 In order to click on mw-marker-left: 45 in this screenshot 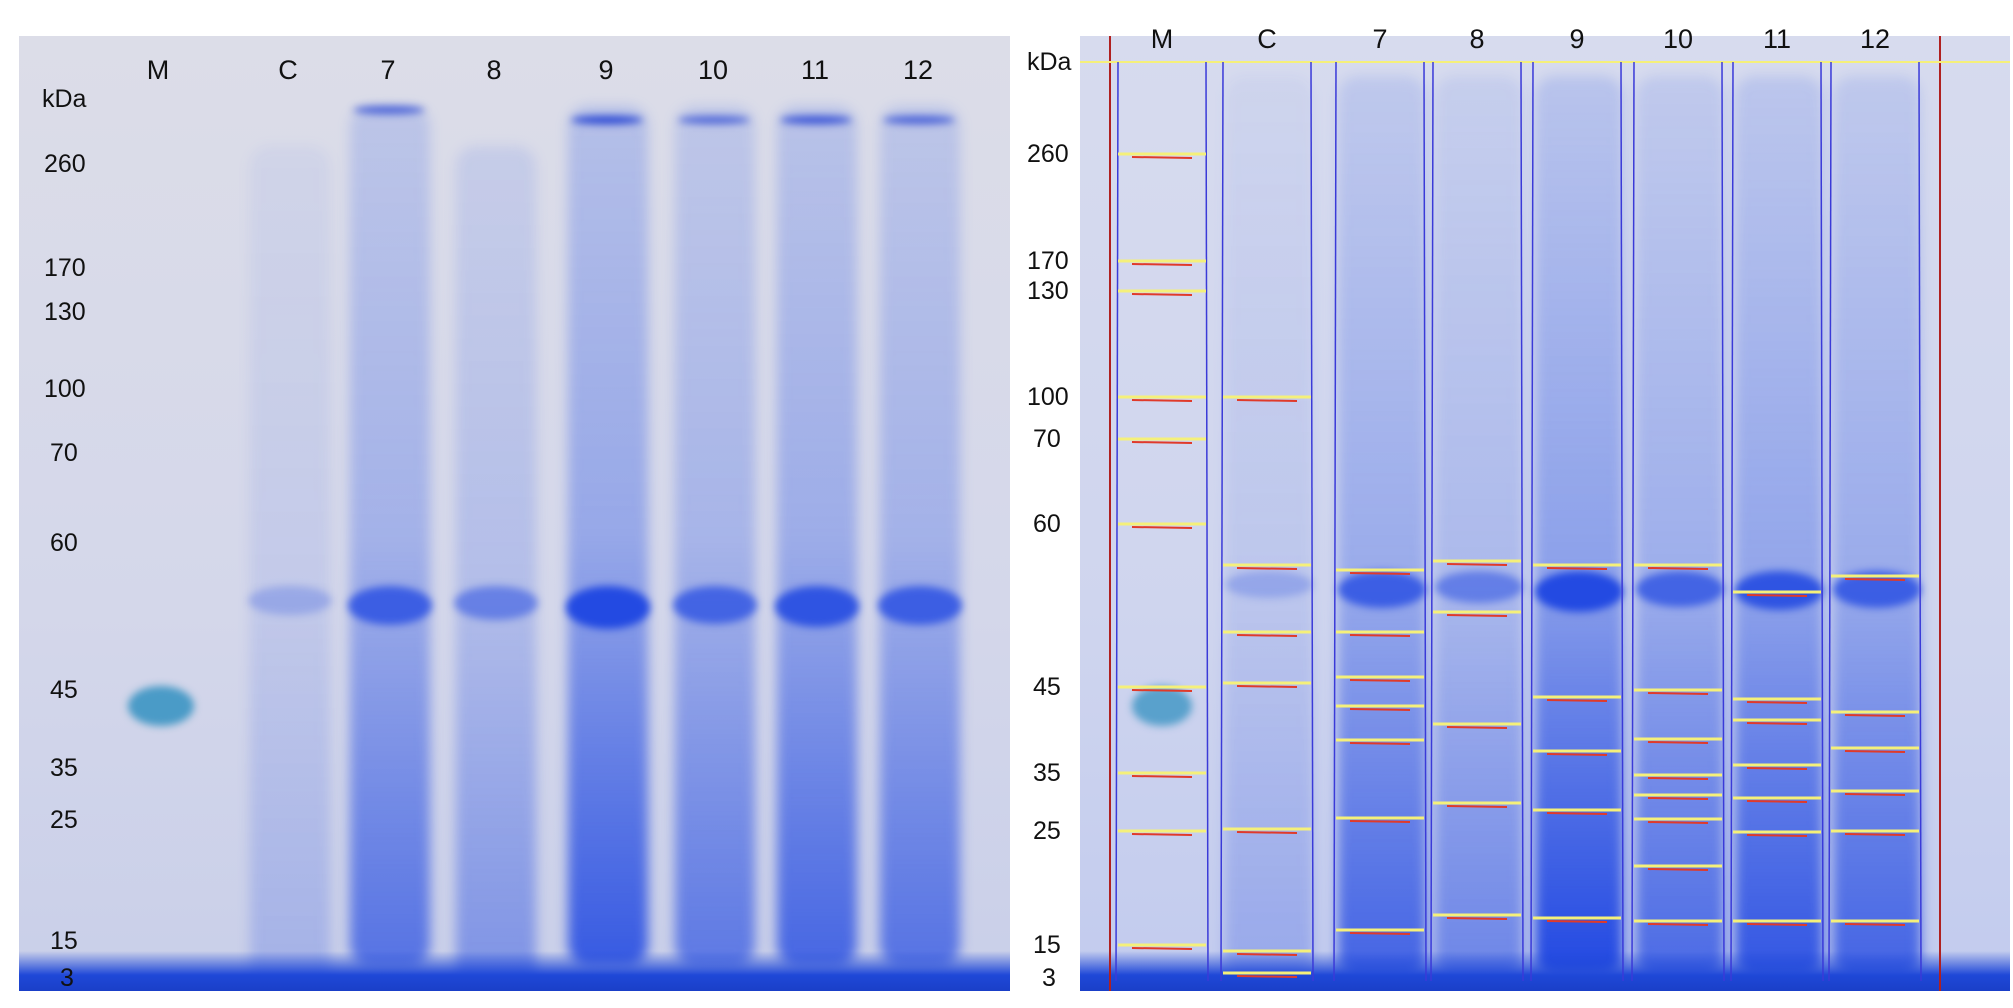, I will do `click(64, 690)`.